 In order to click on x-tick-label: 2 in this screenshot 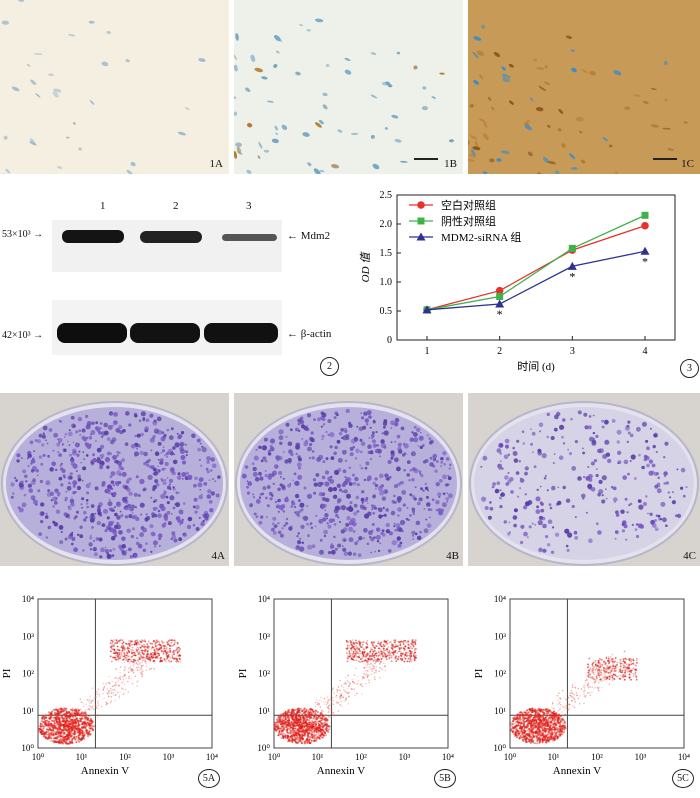, I will do `click(499, 351)`.